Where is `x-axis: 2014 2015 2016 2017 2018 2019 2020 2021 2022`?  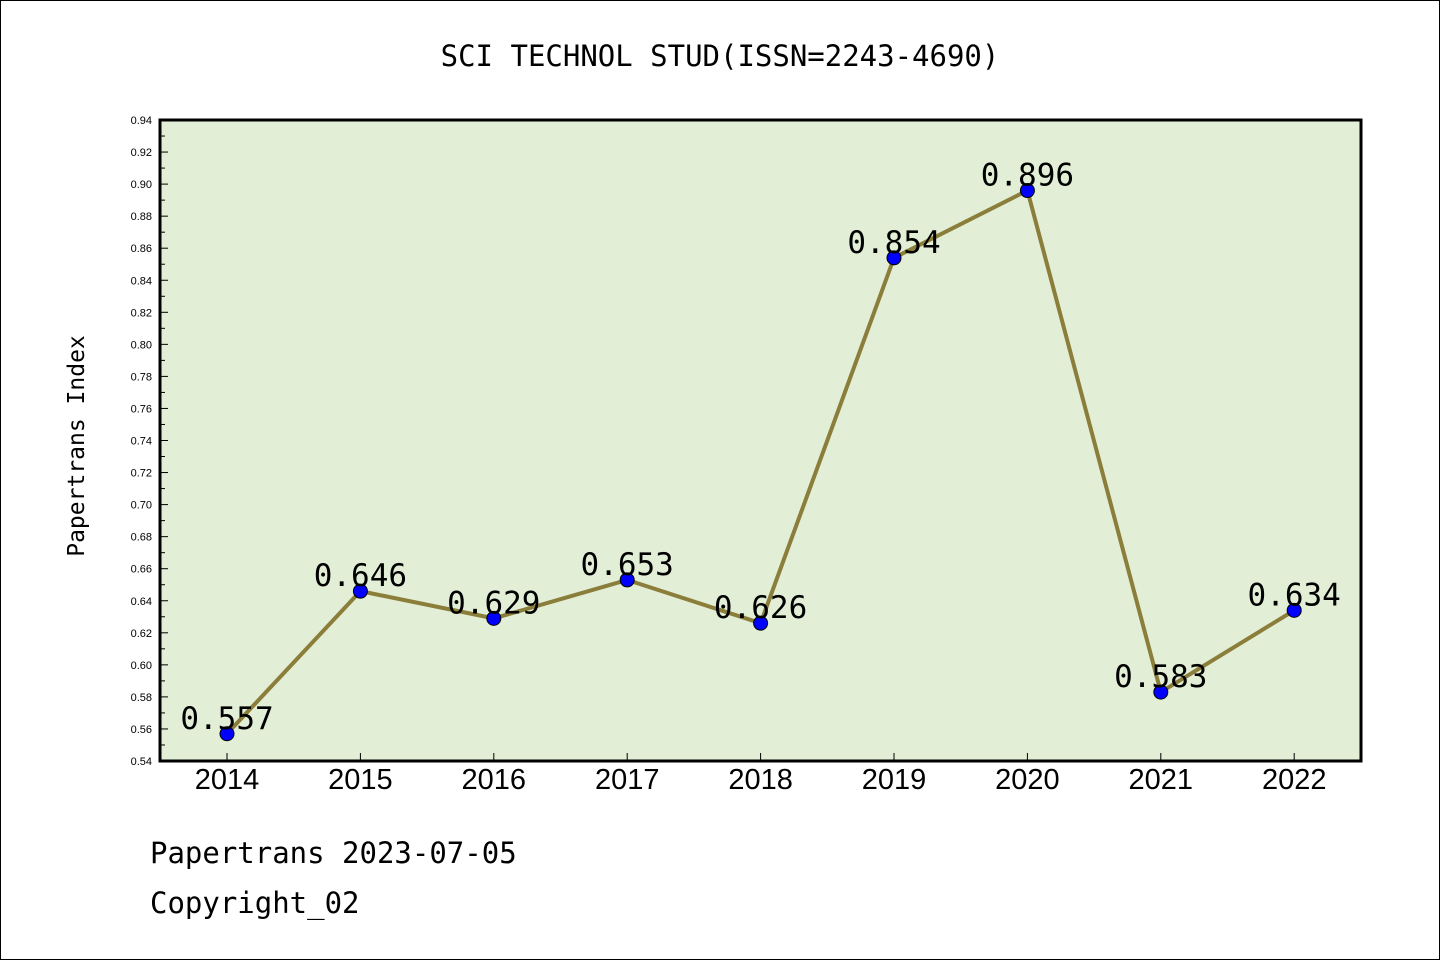
x-axis: 2014 2015 2016 2017 2018 2019 2020 2021 2022 is located at coordinates (761, 774).